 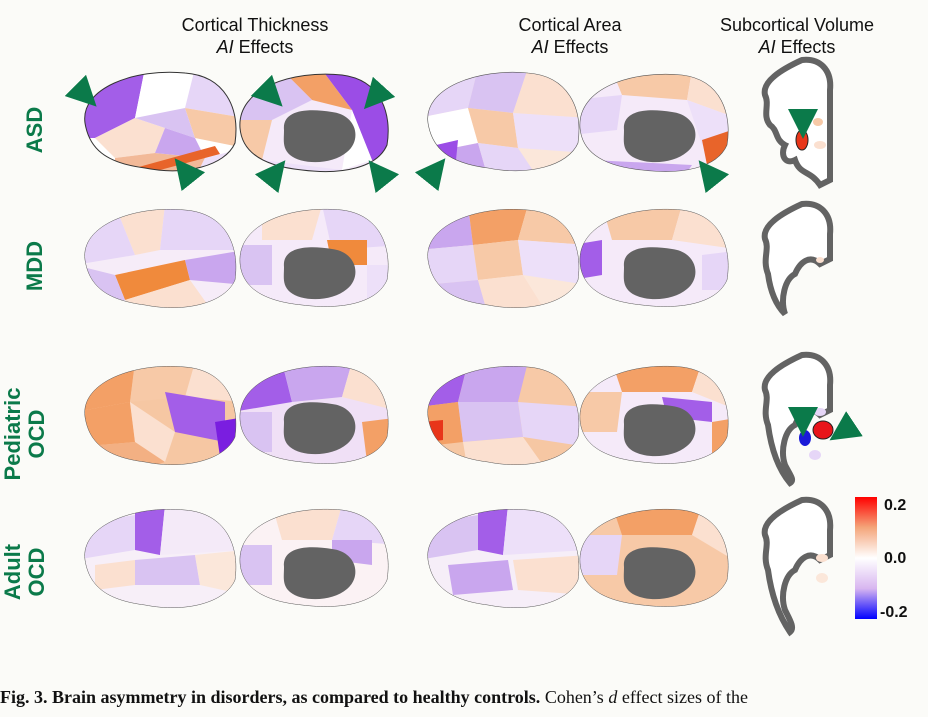 I want to click on pocd-ct-medial-brain, so click(x=314, y=415).